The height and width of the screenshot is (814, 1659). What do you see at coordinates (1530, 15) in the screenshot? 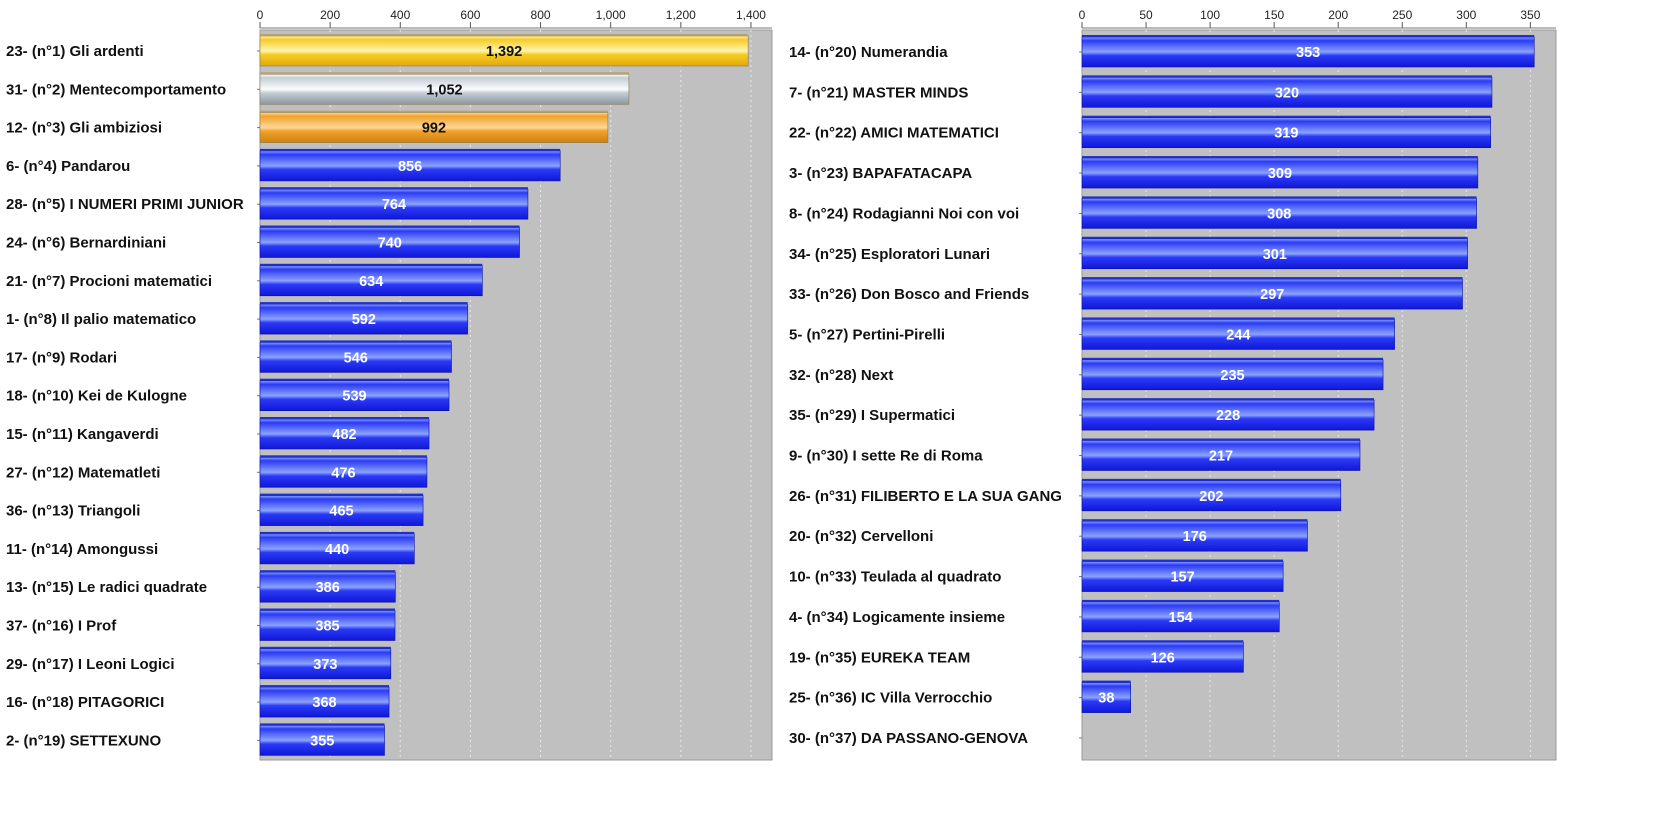
I see `tick-label: 350` at bounding box center [1530, 15].